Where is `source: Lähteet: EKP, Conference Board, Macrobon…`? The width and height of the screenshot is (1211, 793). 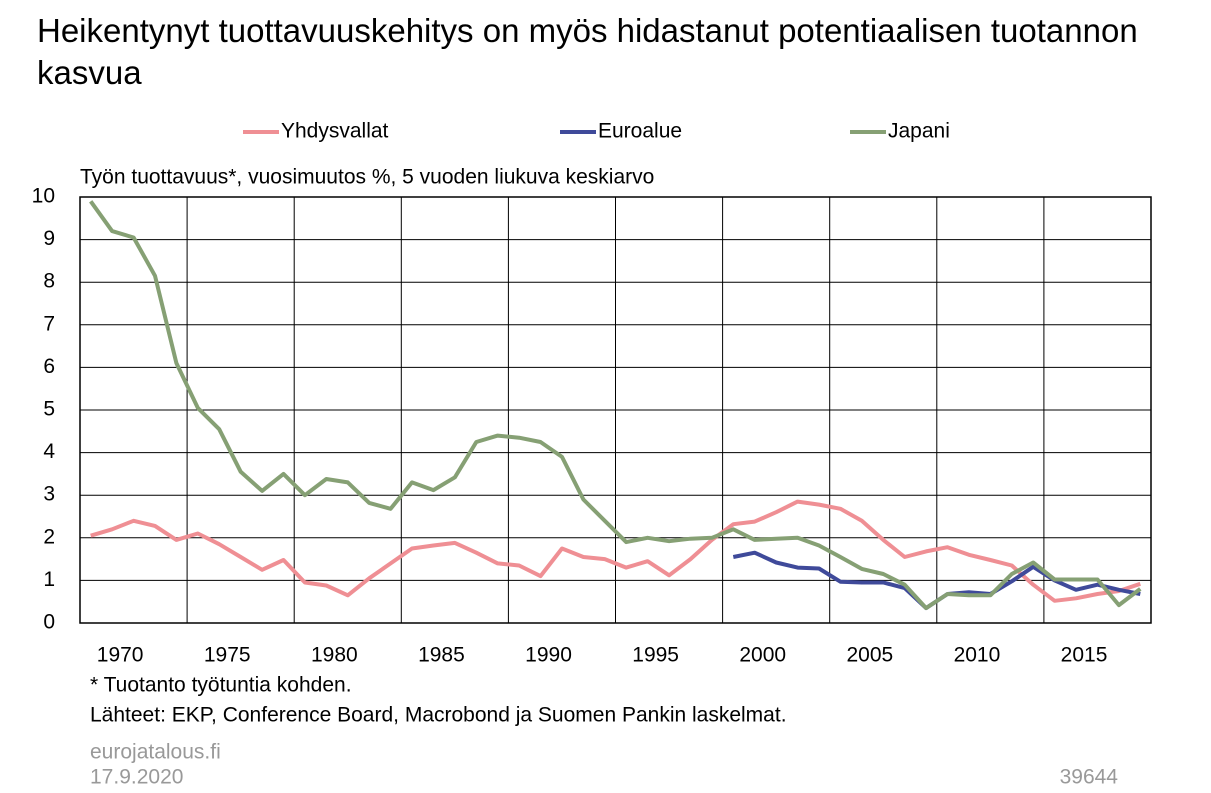
source: Lähteet: EKP, Conference Board, Macrobon… is located at coordinates (438, 715).